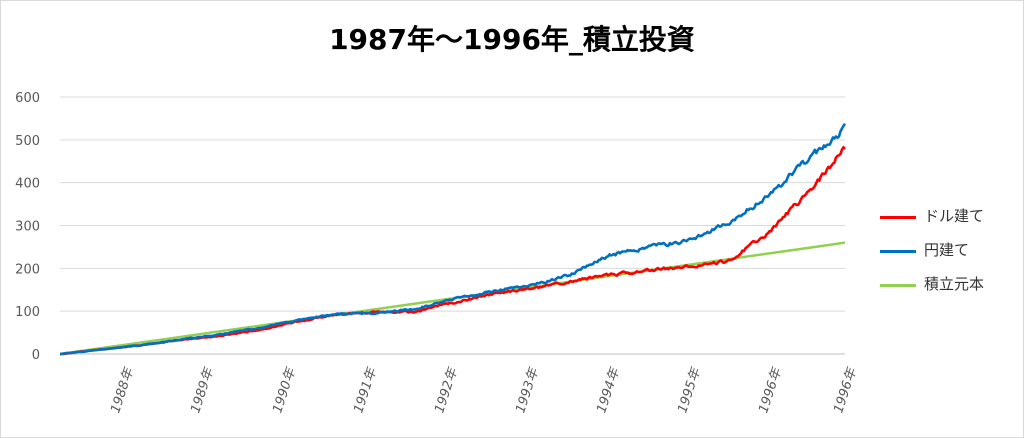 The image size is (1024, 438). What do you see at coordinates (27, 184) in the screenshot?
I see `y-tick-label: 400` at bounding box center [27, 184].